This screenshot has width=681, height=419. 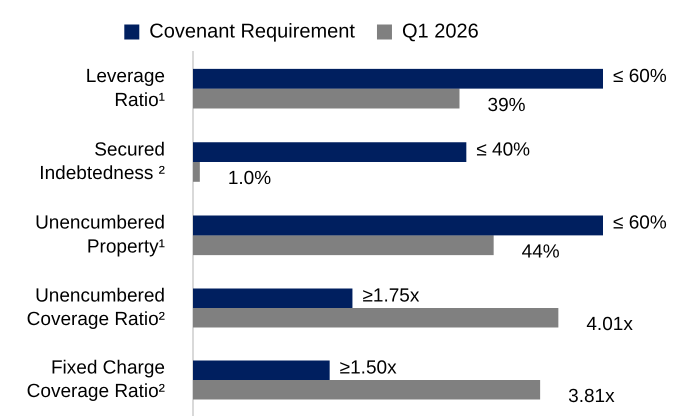 What do you see at coordinates (440, 31) in the screenshot?
I see `legend-label: Q1 2026` at bounding box center [440, 31].